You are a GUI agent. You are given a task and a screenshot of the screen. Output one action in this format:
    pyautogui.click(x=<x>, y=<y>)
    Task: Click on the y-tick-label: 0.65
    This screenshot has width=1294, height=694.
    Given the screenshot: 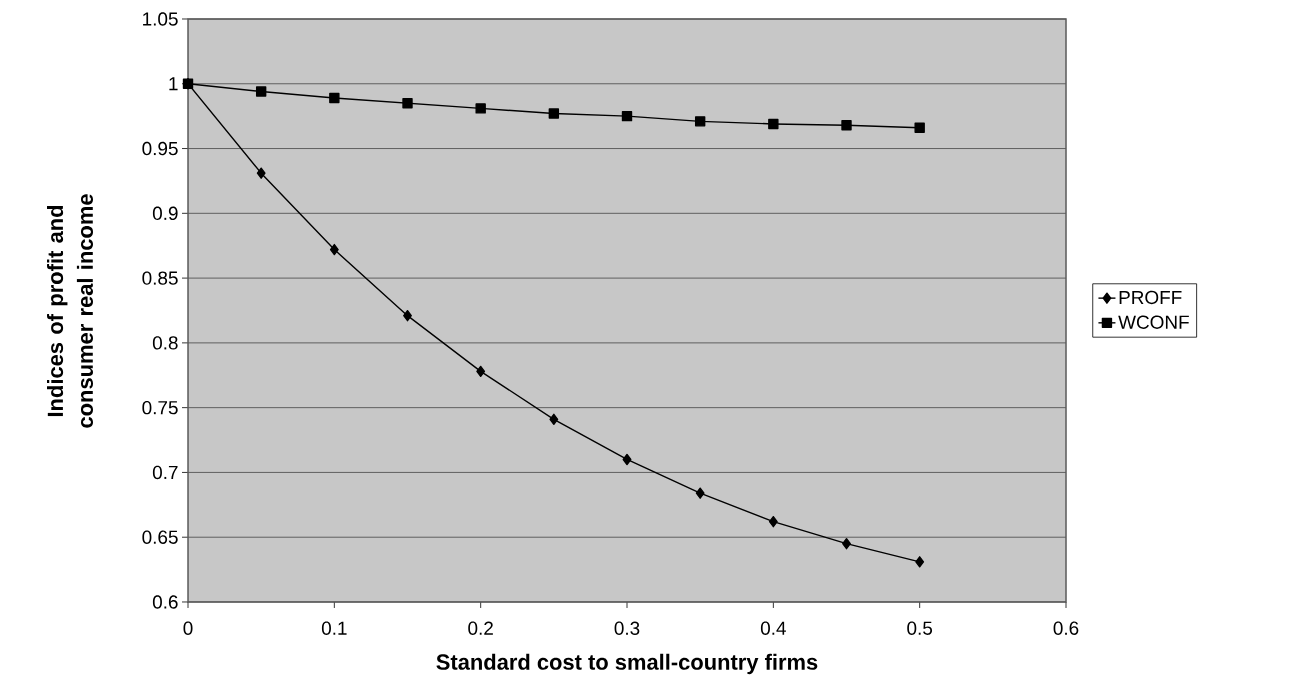 What is the action you would take?
    pyautogui.click(x=160, y=537)
    